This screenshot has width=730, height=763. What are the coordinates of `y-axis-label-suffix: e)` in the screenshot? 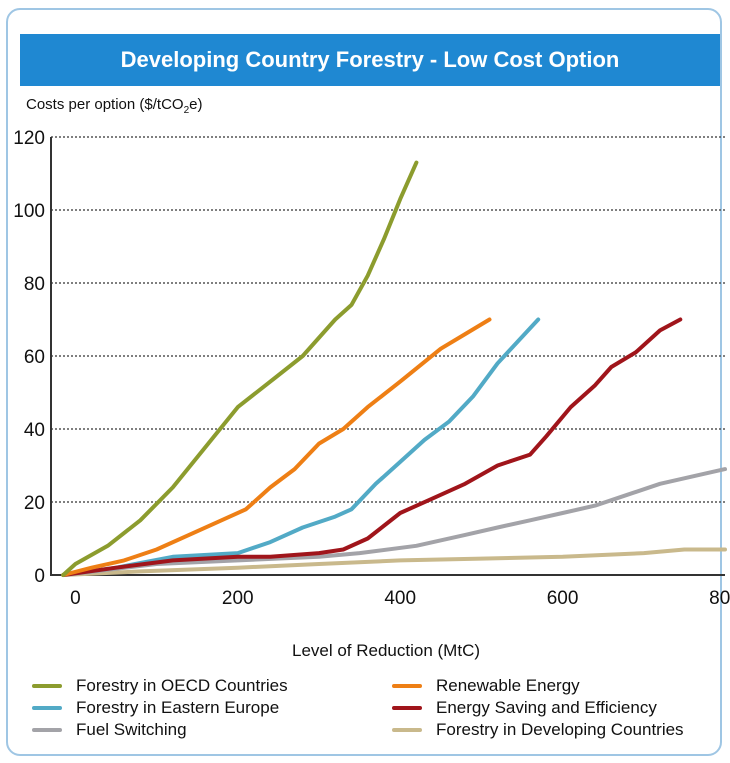 It's located at (196, 104).